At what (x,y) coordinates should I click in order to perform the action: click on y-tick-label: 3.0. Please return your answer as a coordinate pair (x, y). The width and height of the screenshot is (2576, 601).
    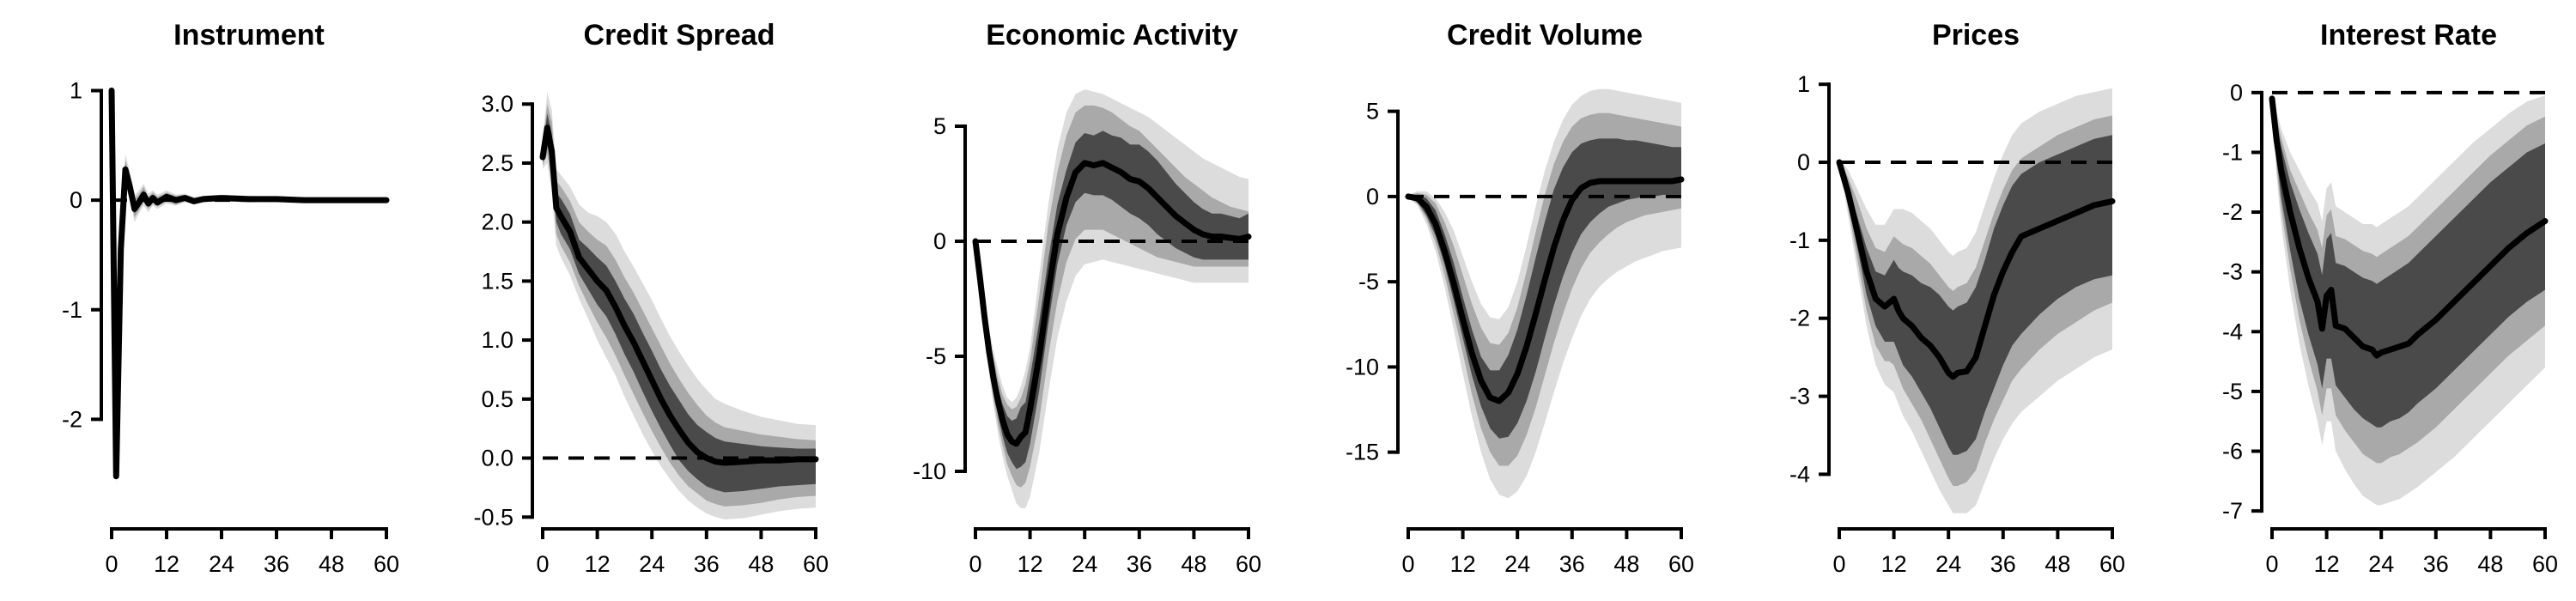
    Looking at the image, I should click on (497, 104).